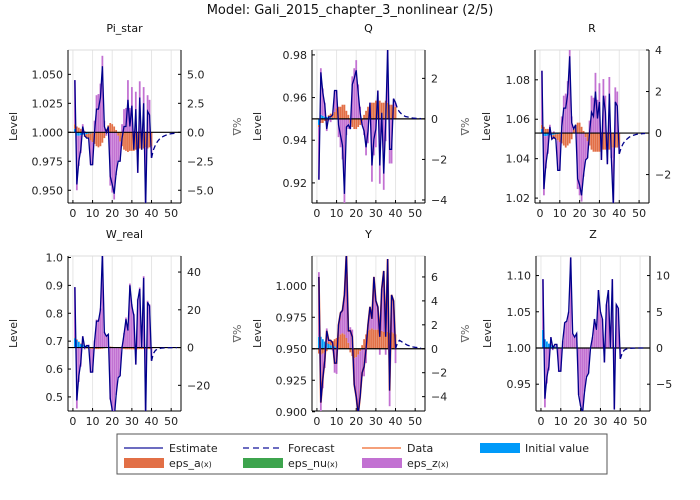  What do you see at coordinates (295, 98) in the screenshot?
I see `left-tick-label: 0.96` at bounding box center [295, 98].